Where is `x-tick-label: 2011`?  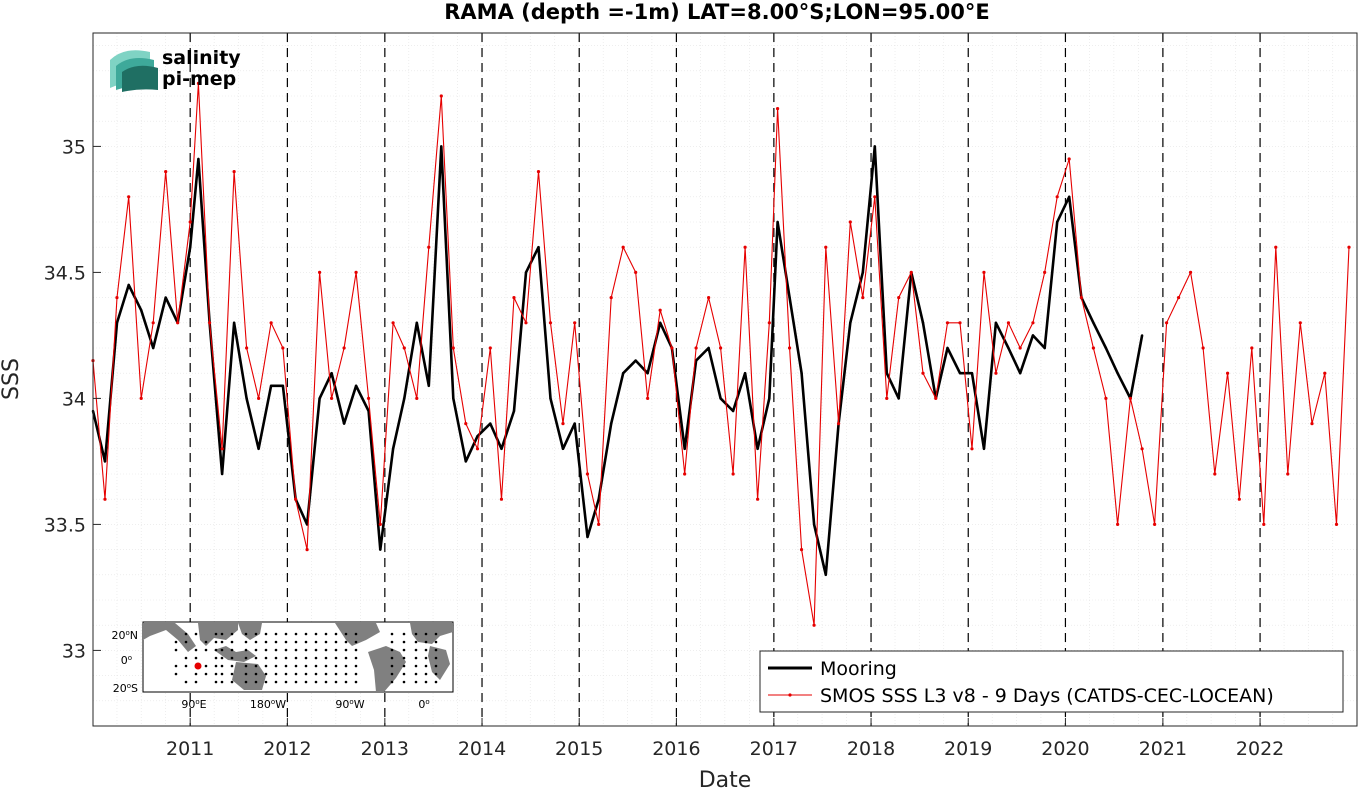 x-tick-label: 2011 is located at coordinates (190, 749).